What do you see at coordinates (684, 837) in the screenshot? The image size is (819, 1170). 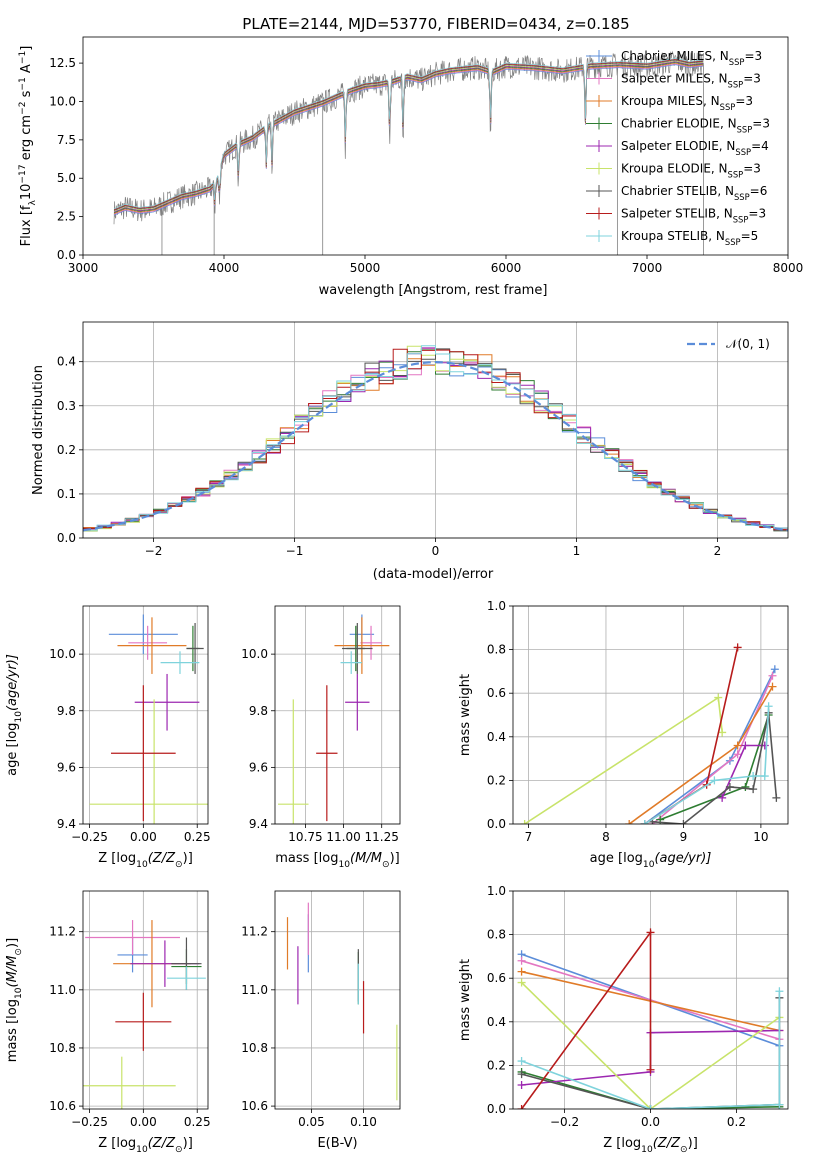 I see `x-tick-label: 9` at bounding box center [684, 837].